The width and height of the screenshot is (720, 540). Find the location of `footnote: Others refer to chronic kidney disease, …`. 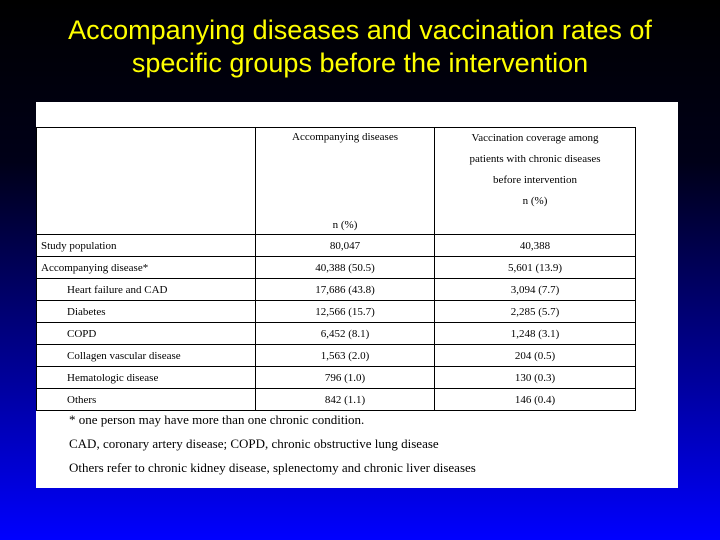

footnote: Others refer to chronic kidney disease, … is located at coordinates (272, 467).